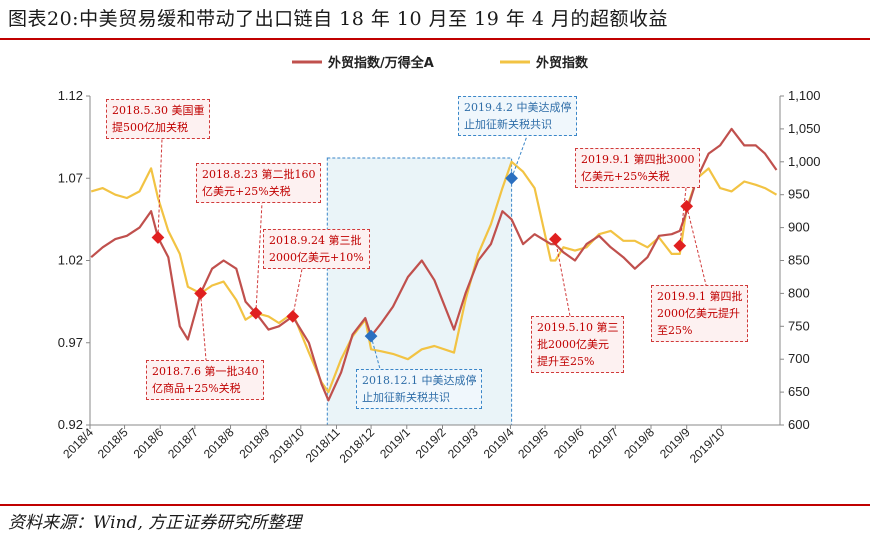 The width and height of the screenshot is (870, 539). What do you see at coordinates (578, 345) in the screenshot?
I see `event-annotation: 2019.5.10 第三 批2000亿美元 提升至25%` at bounding box center [578, 345].